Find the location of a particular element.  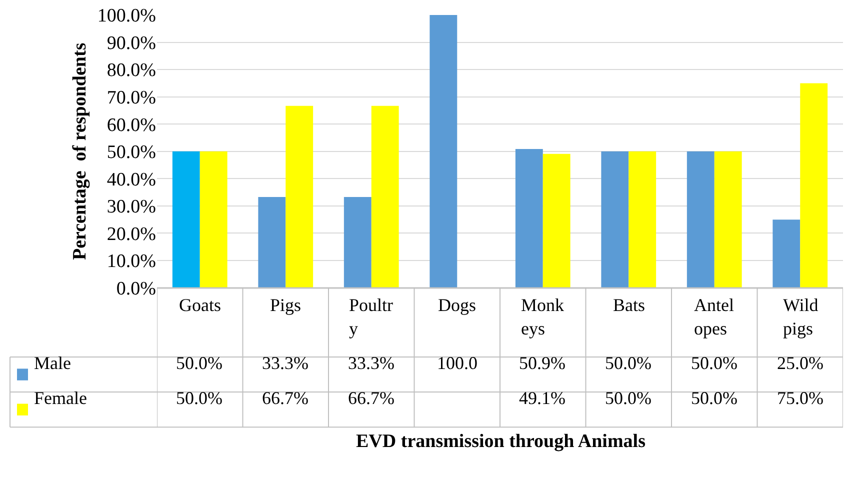

data-label: 49.1% is located at coordinates (542, 398).